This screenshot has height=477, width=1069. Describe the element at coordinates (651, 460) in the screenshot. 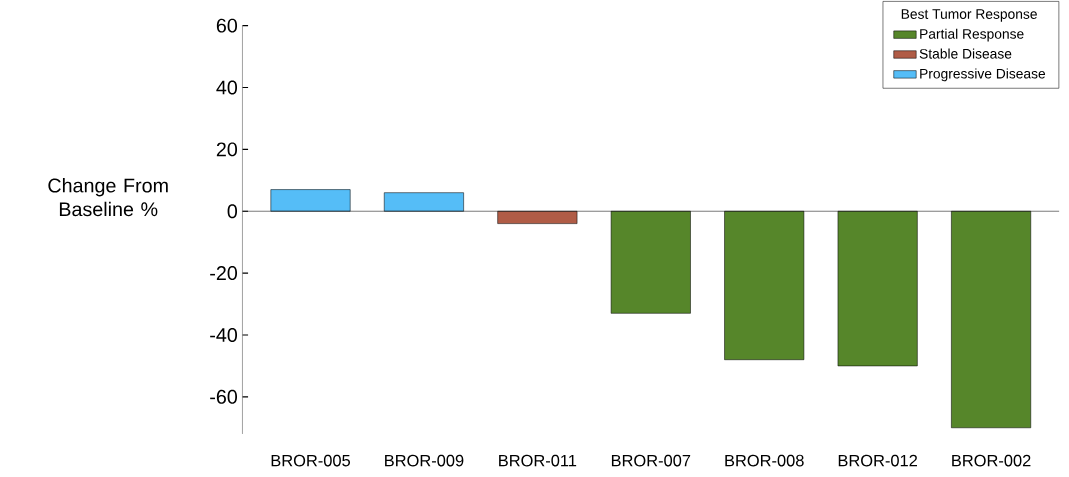

I see `x-tick-label: BROR-007` at that location.